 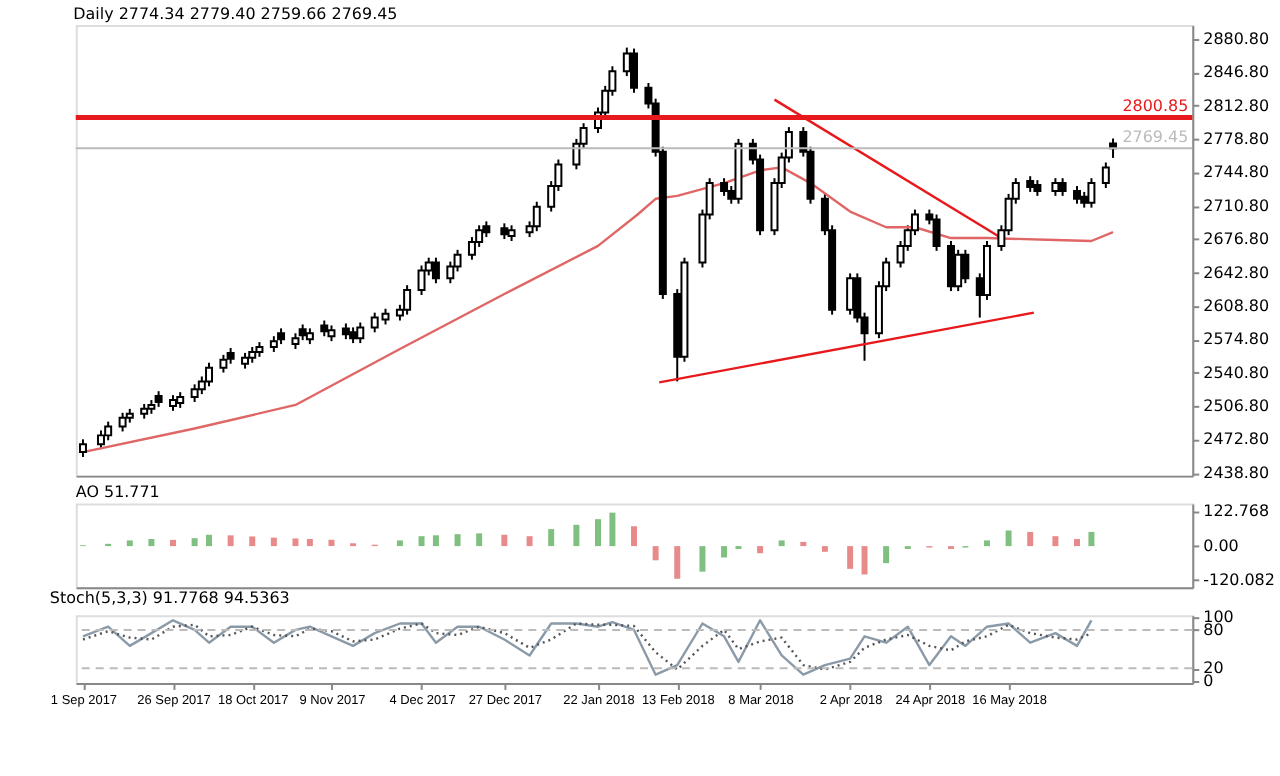 I want to click on y-tick-label: 2438.80, so click(x=1236, y=472).